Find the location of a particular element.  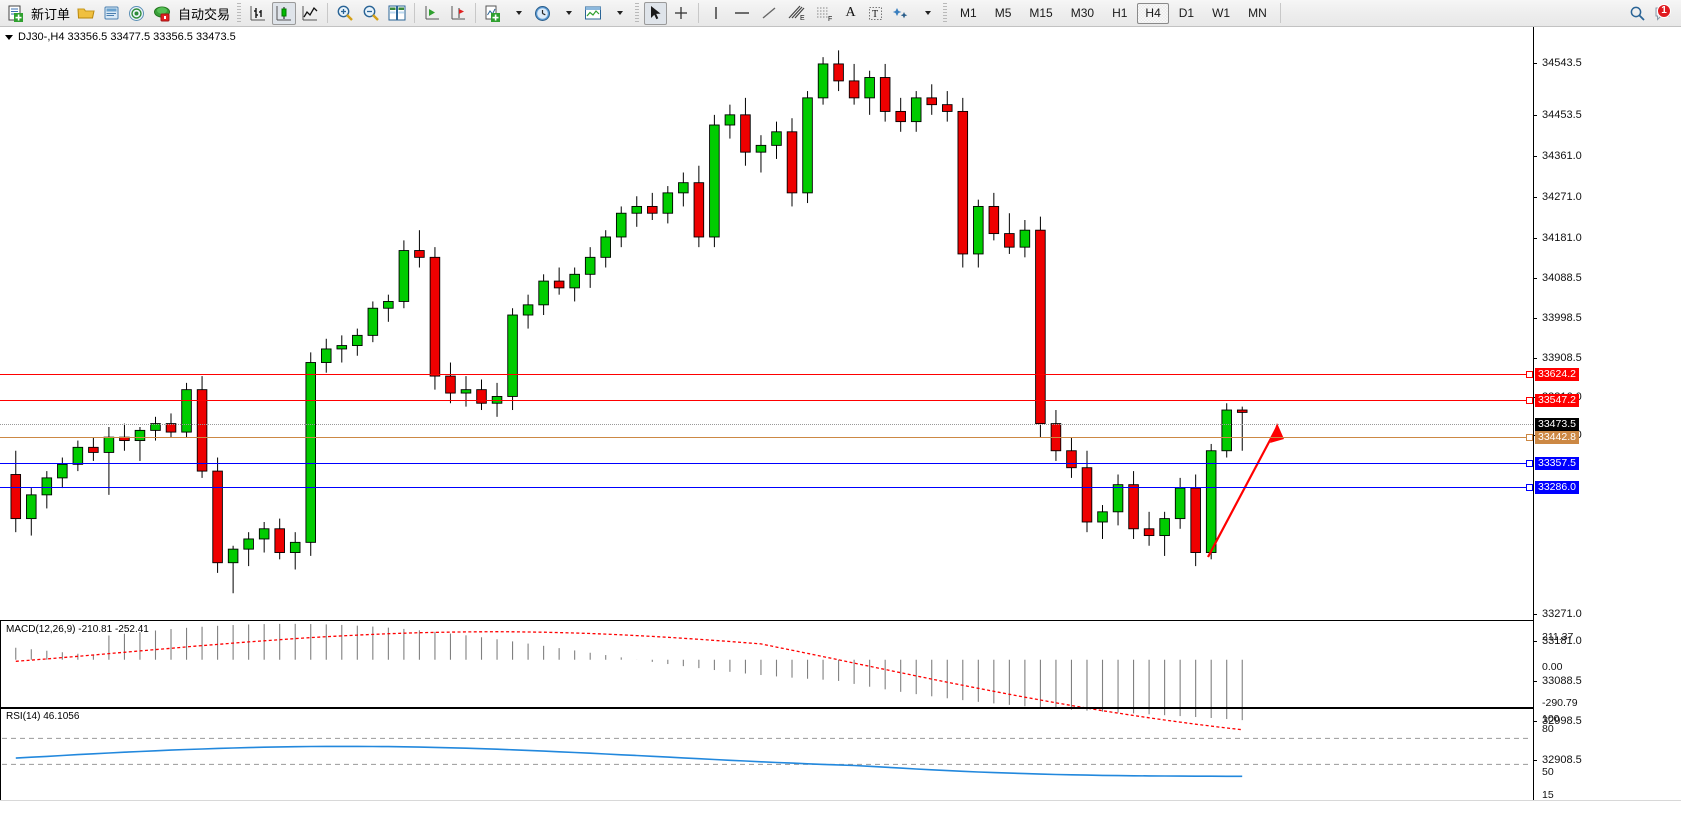

trendline-icon is located at coordinates (769, 13).